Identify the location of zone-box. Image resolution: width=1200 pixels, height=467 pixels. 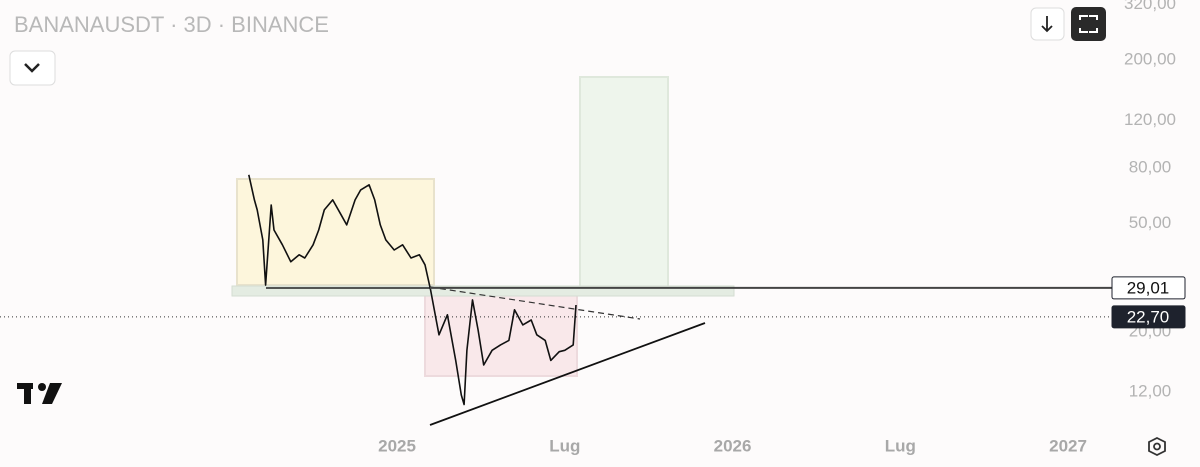
(483, 291).